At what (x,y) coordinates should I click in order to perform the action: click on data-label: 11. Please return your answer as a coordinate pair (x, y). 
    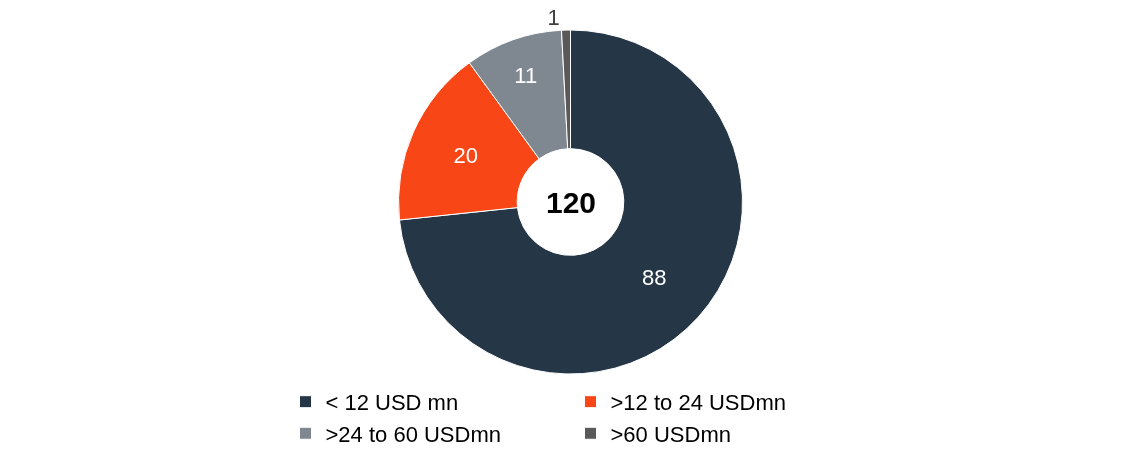
    Looking at the image, I should click on (526, 76).